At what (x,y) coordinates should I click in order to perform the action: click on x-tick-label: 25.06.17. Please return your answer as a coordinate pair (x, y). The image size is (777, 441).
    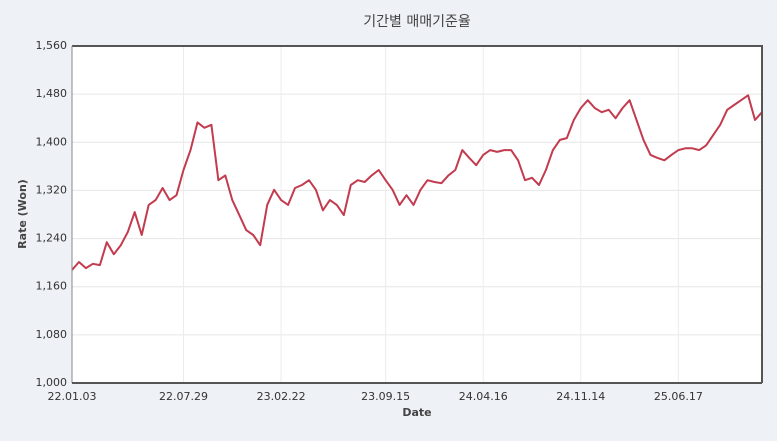
    Looking at the image, I should click on (678, 396).